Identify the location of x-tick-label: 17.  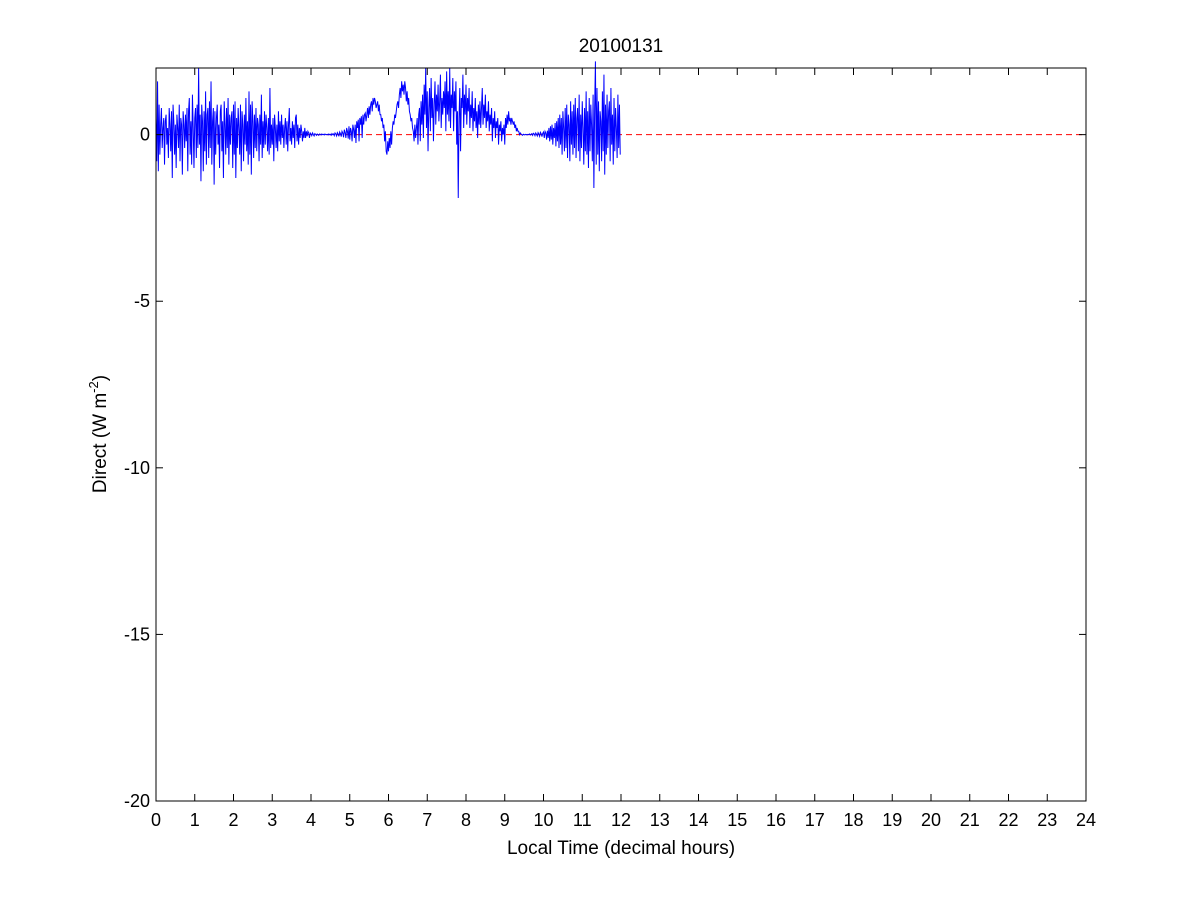
(815, 820).